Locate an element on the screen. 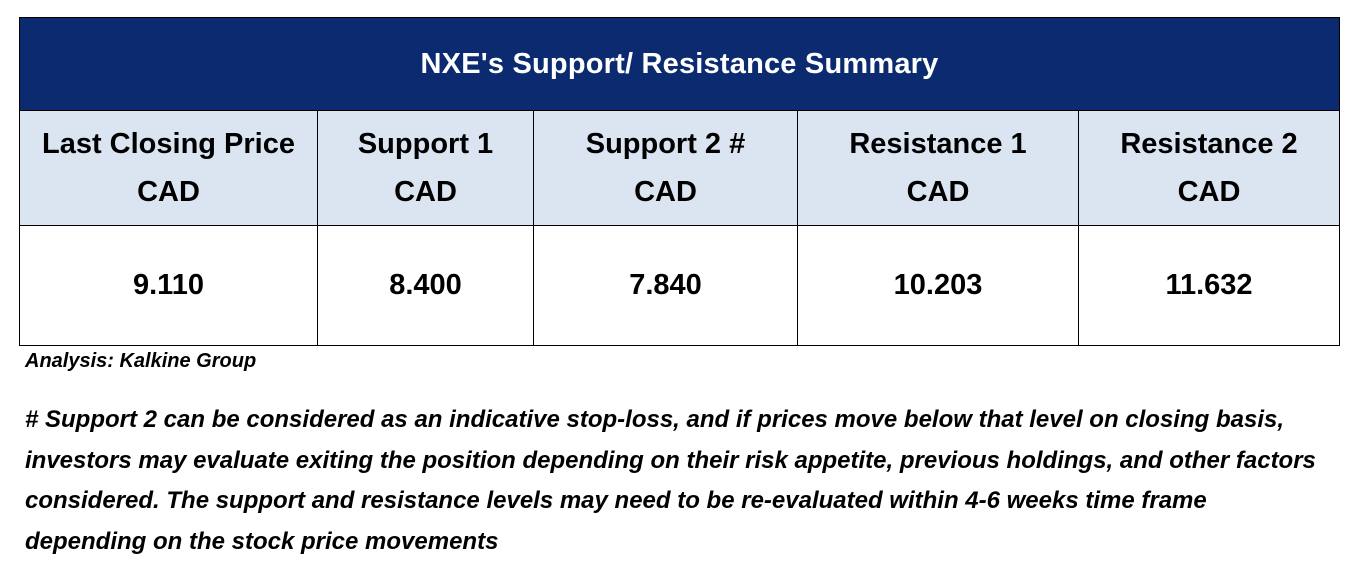 This screenshot has height=572, width=1350. value-support-1: 8.400 is located at coordinates (425, 285).